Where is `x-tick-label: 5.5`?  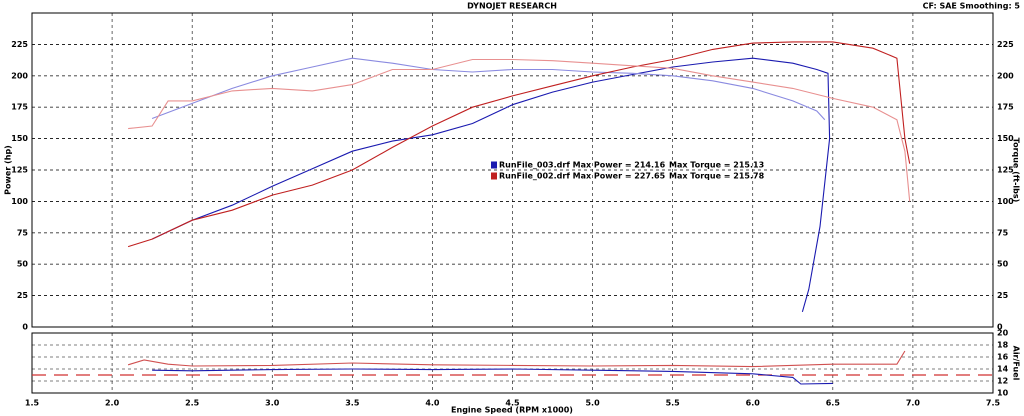
x-tick-label: 5.5 is located at coordinates (673, 403).